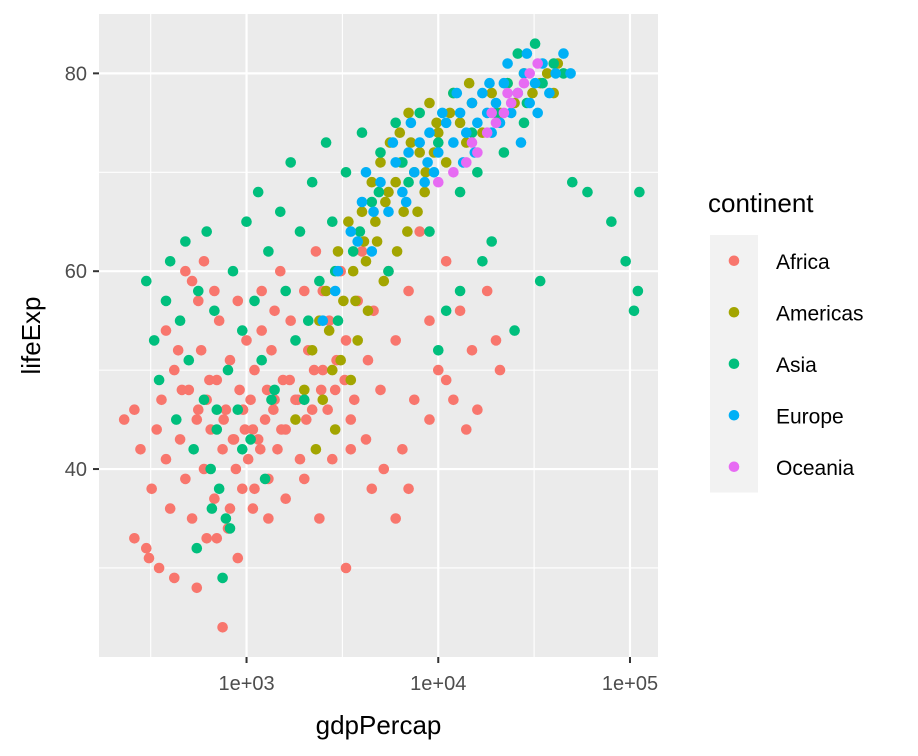 The image size is (918, 756). What do you see at coordinates (488, 123) in the screenshot?
I see `series-oceania` at bounding box center [488, 123].